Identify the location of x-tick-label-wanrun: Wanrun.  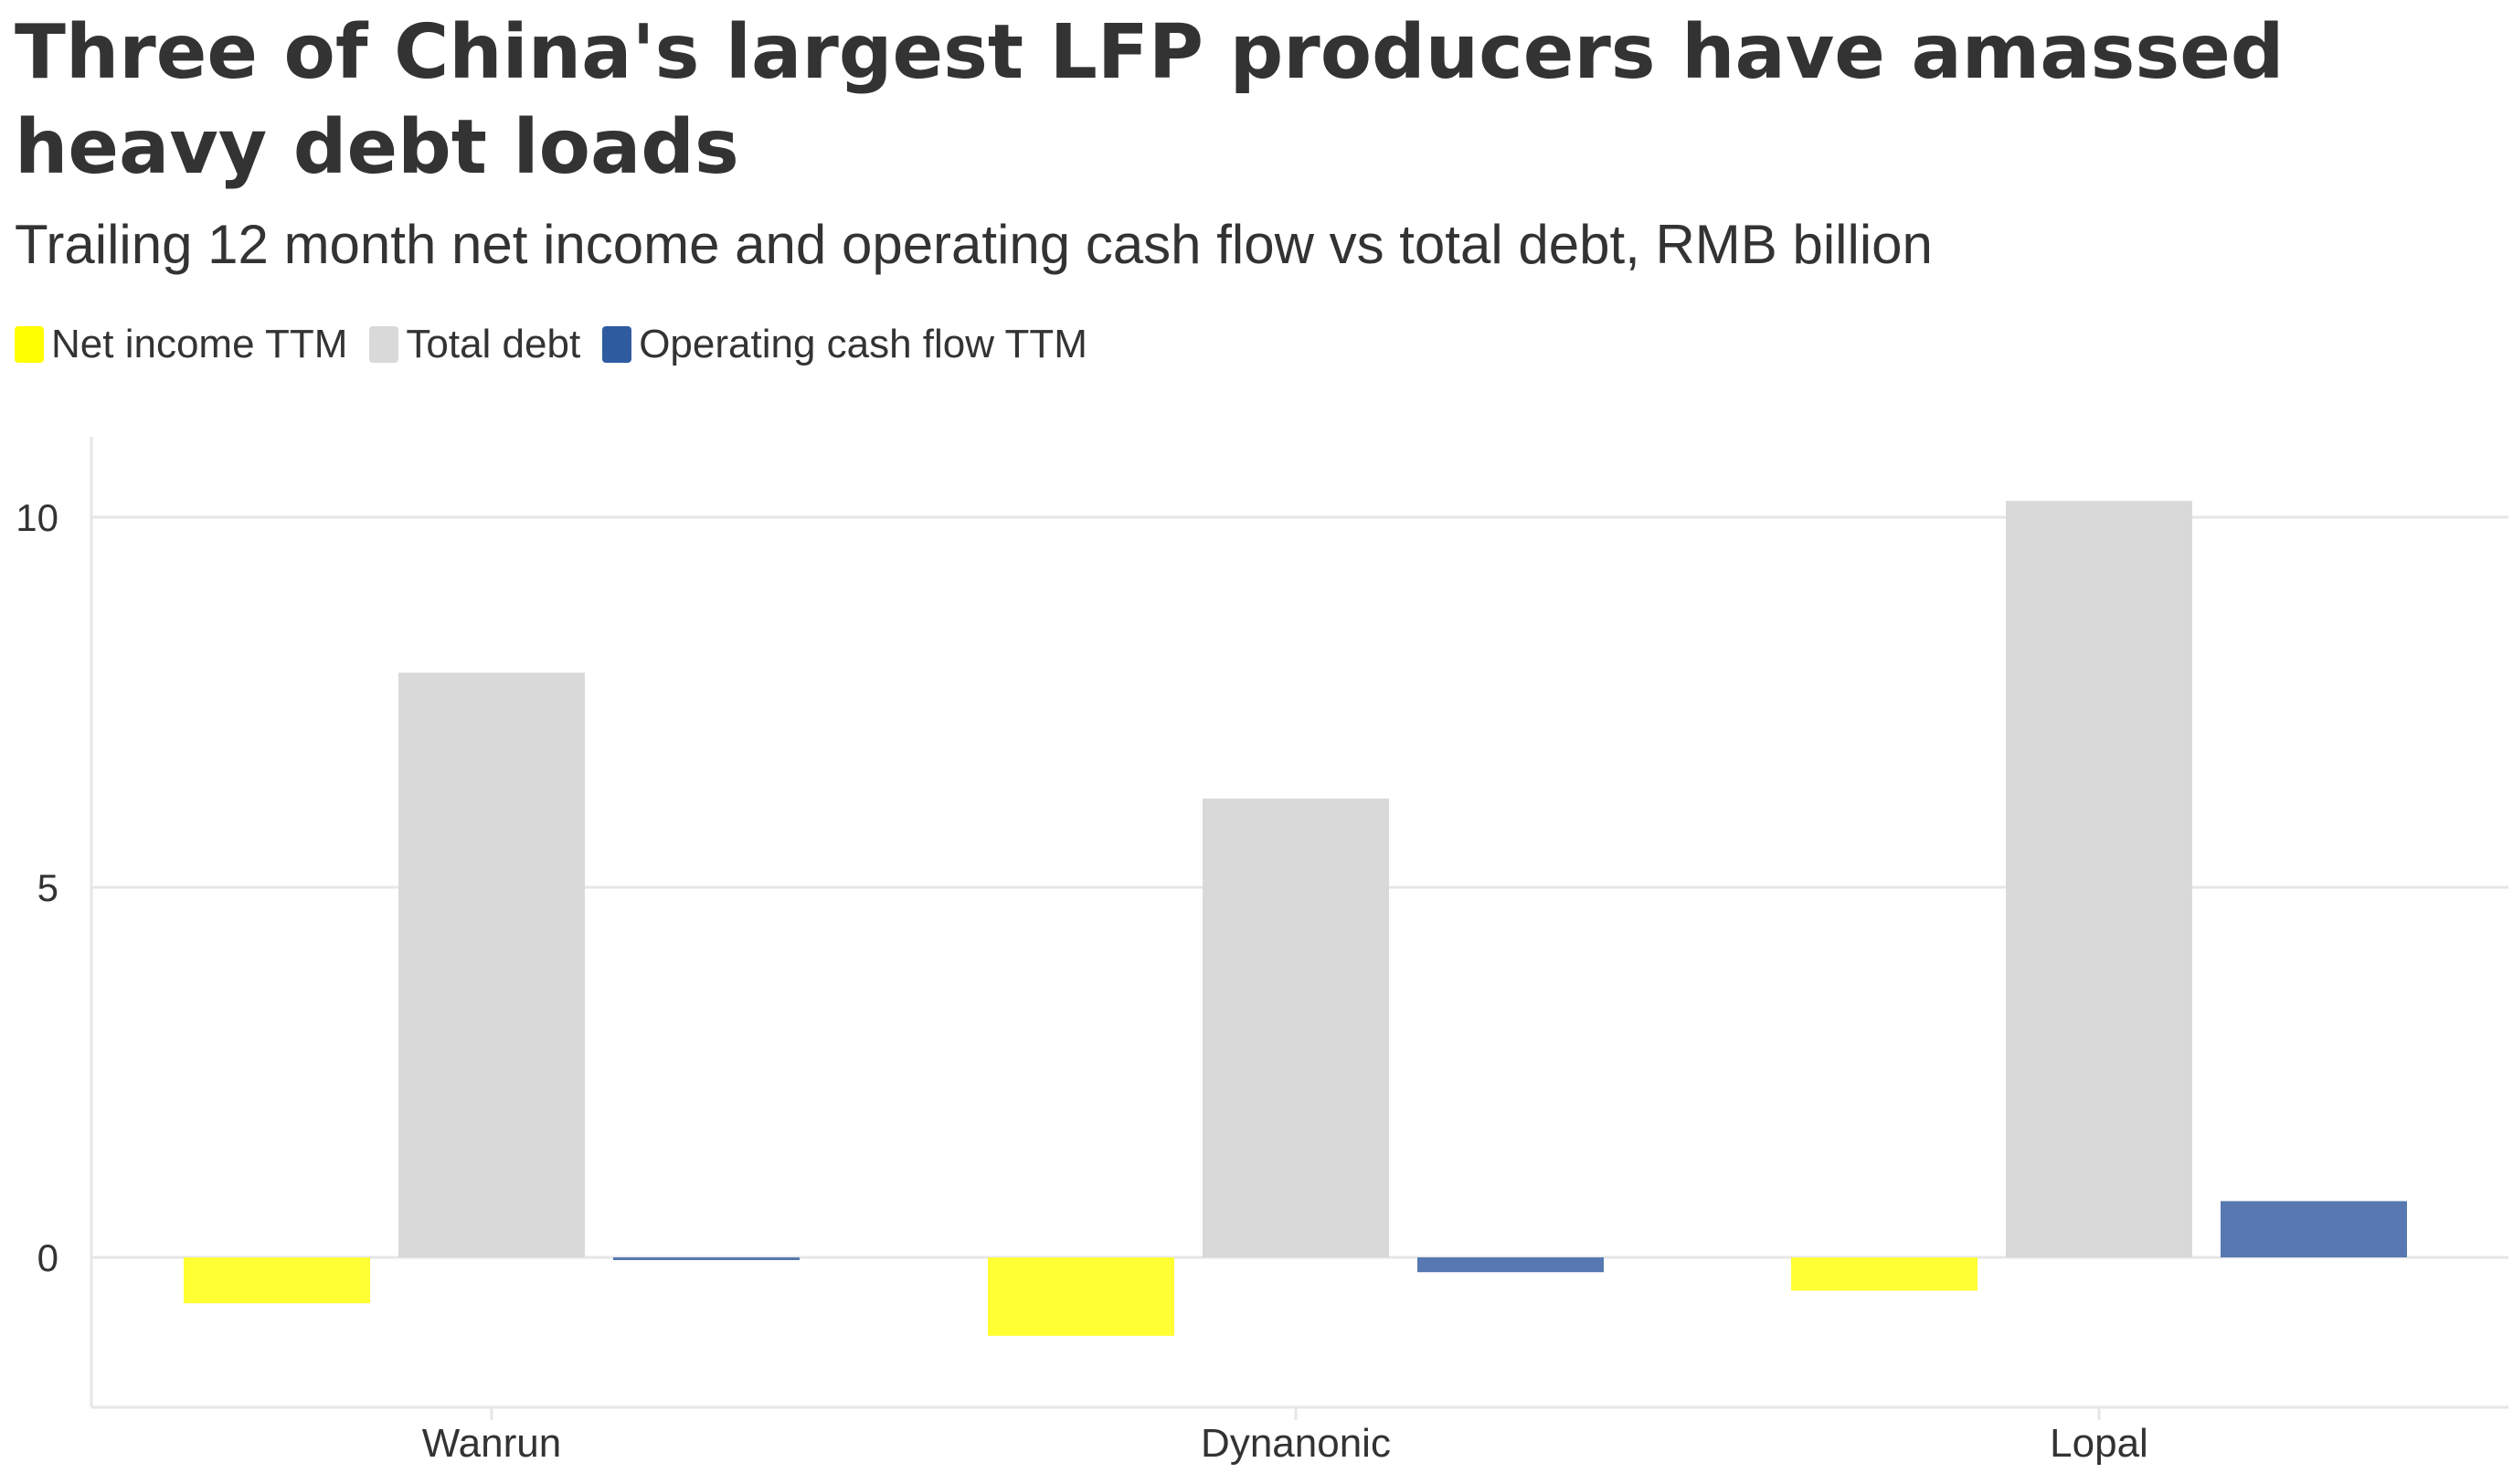
(492, 1443).